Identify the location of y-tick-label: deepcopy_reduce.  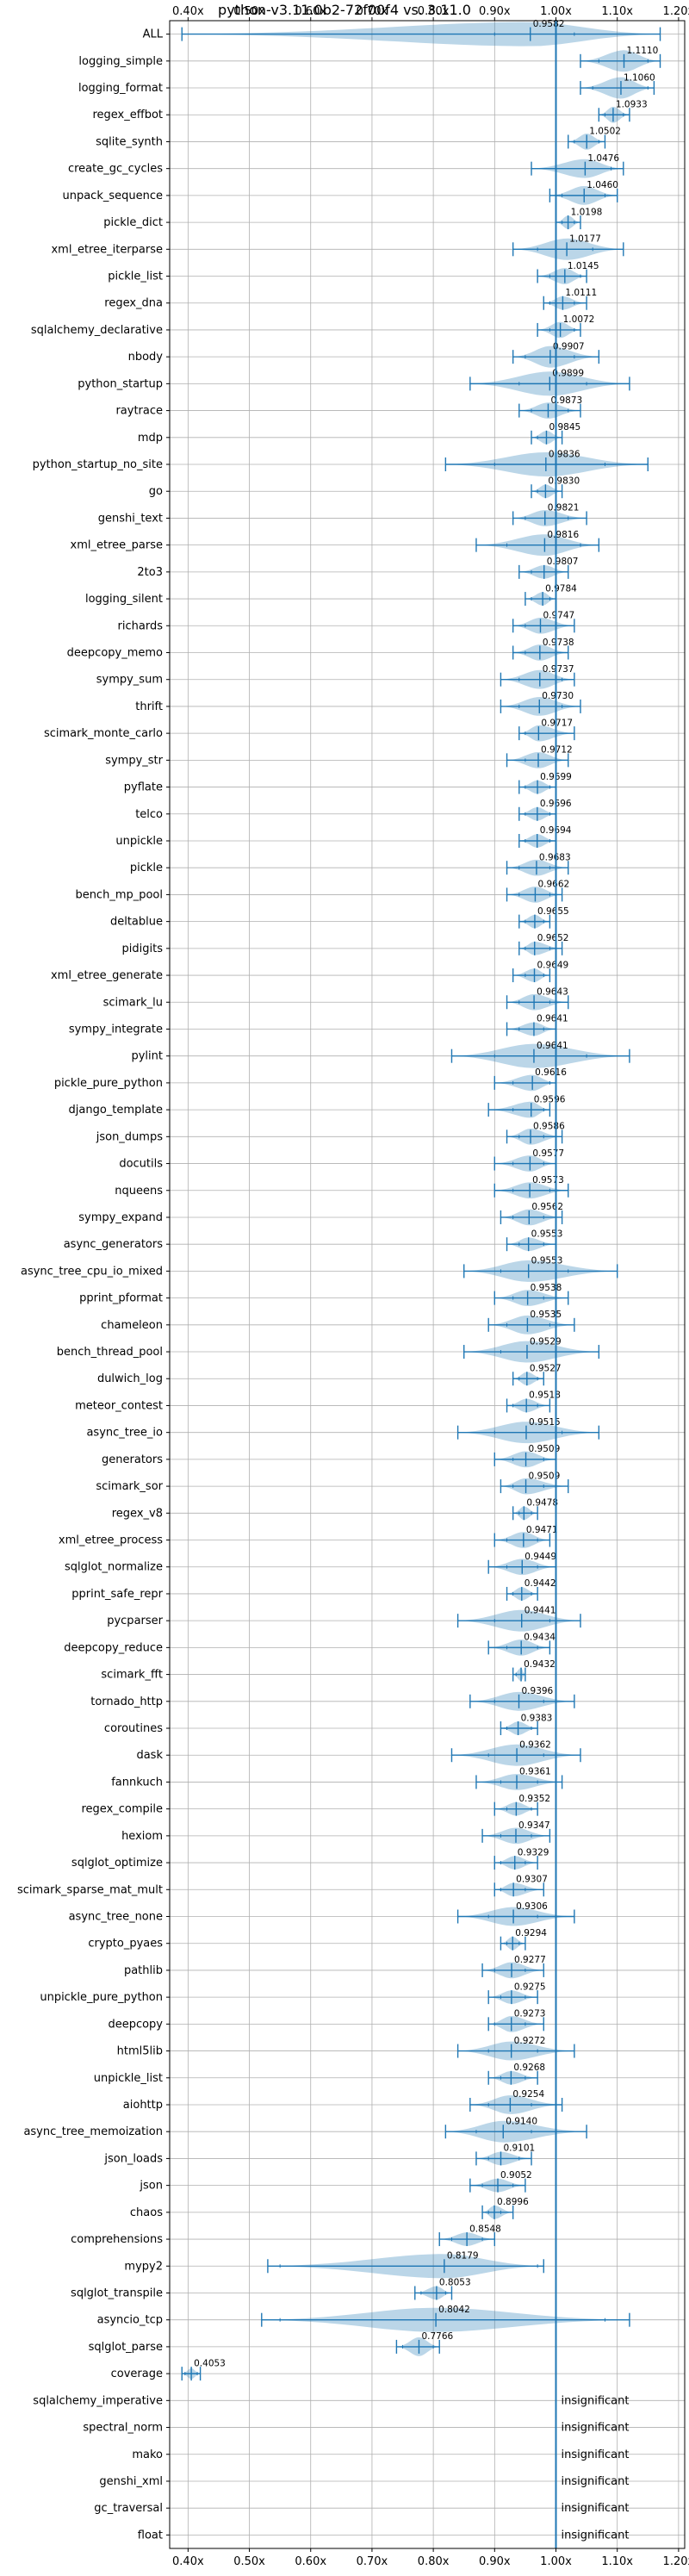
(113, 1648).